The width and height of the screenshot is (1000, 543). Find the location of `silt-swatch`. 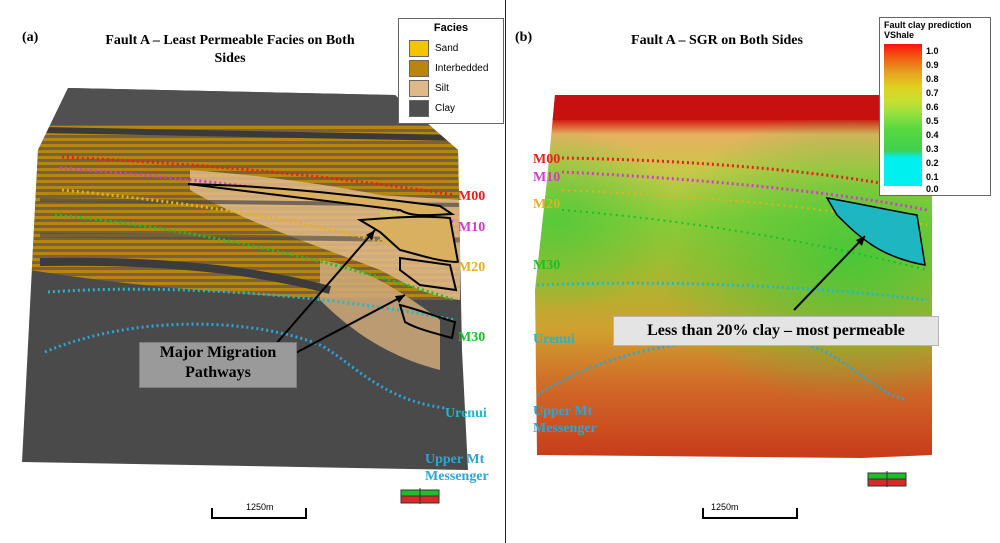

silt-swatch is located at coordinates (419, 88).